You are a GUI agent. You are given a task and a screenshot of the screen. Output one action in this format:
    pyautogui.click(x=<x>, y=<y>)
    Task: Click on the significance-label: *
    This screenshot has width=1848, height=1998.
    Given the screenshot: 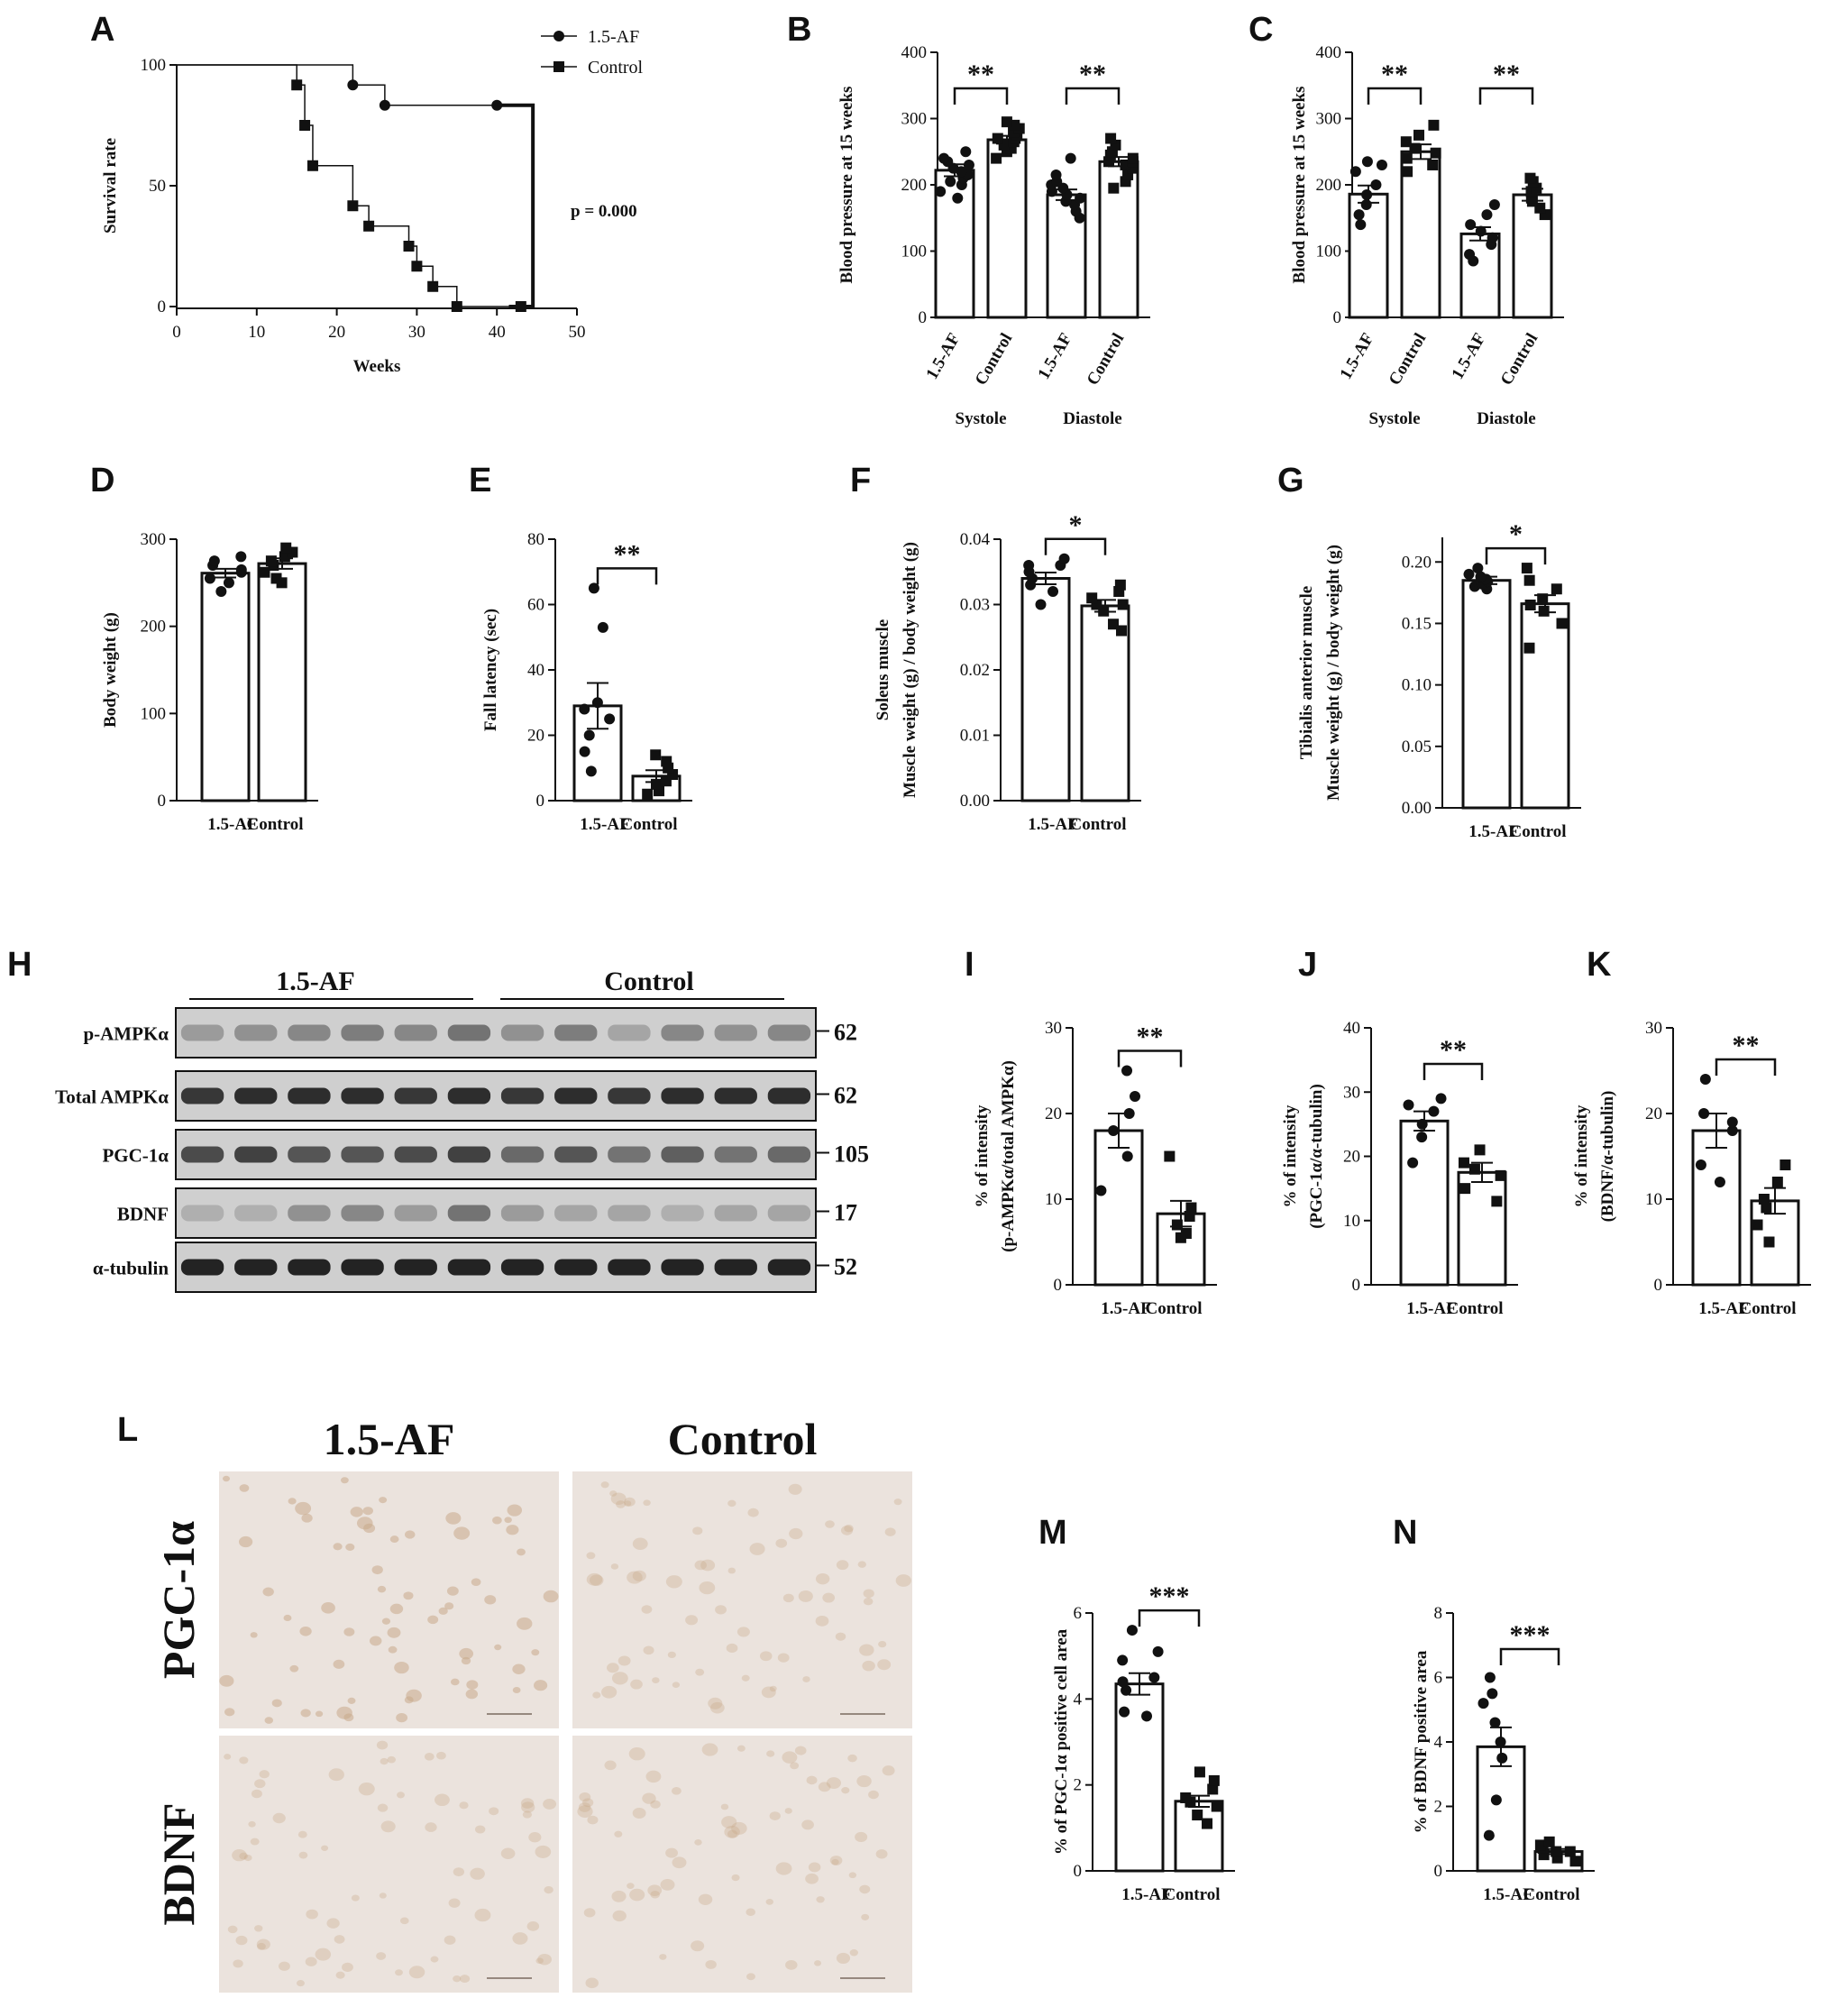 What is the action you would take?
    pyautogui.click(x=1516, y=534)
    